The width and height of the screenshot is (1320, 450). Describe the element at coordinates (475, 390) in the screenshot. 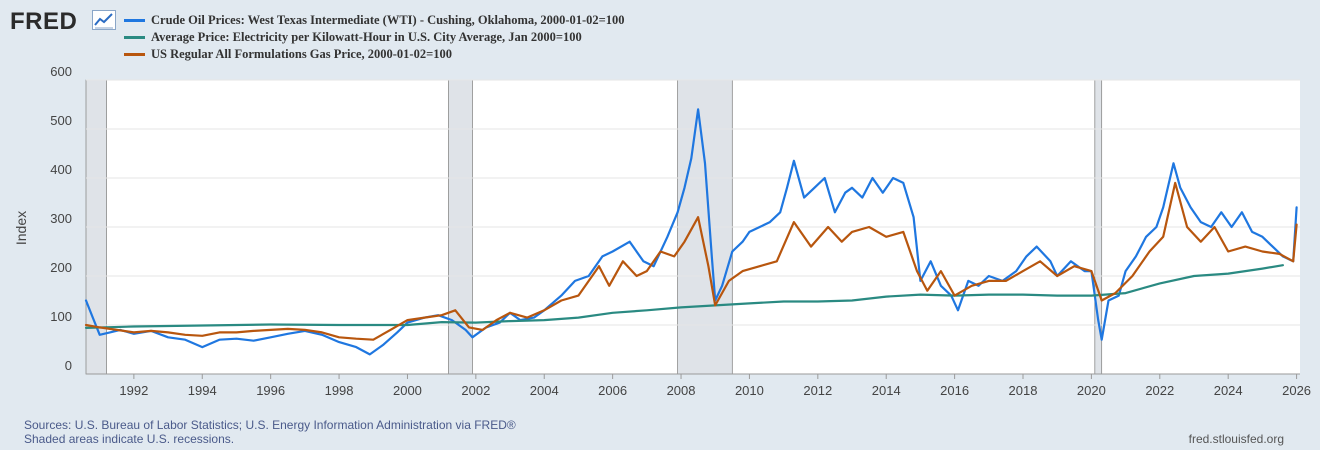

I see `x-tick-label: 2002` at that location.